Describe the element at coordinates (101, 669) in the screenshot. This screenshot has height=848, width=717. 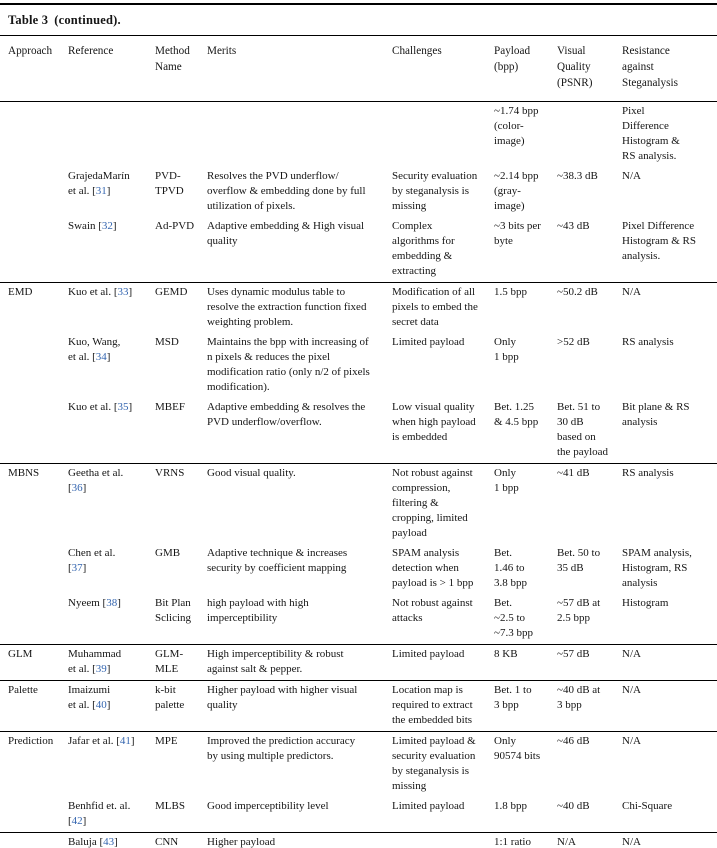
I see `citation-link: 39` at that location.